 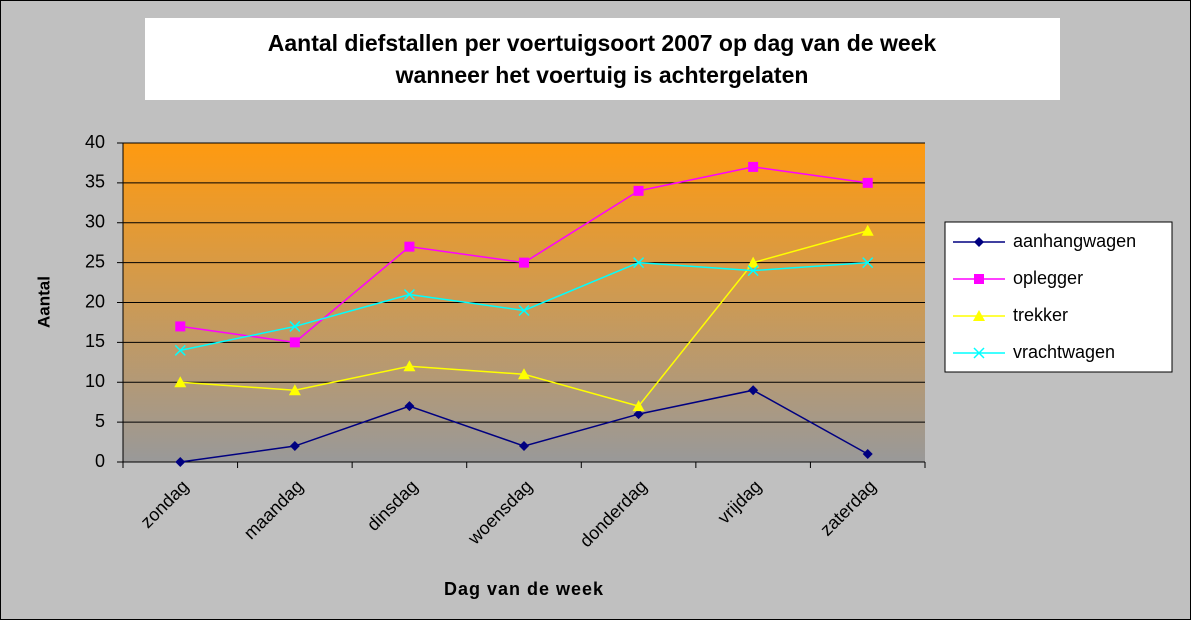 What do you see at coordinates (95, 341) in the screenshot?
I see `y-tick-label: 15` at bounding box center [95, 341].